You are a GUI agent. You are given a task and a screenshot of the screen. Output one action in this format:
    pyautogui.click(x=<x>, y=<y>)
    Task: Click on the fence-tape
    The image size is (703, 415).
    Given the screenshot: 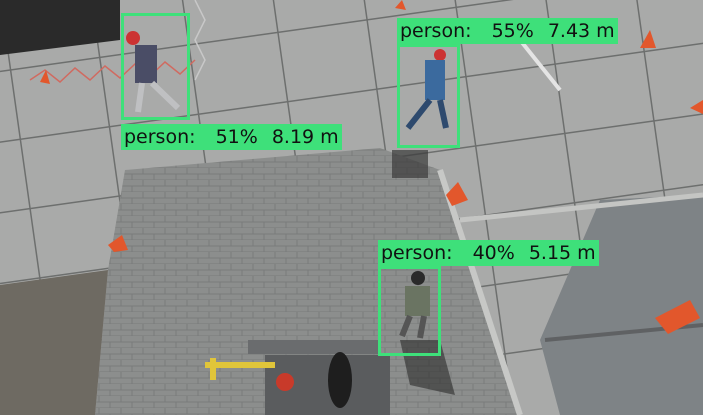 What is the action you would take?
    pyautogui.click(x=112, y=71)
    